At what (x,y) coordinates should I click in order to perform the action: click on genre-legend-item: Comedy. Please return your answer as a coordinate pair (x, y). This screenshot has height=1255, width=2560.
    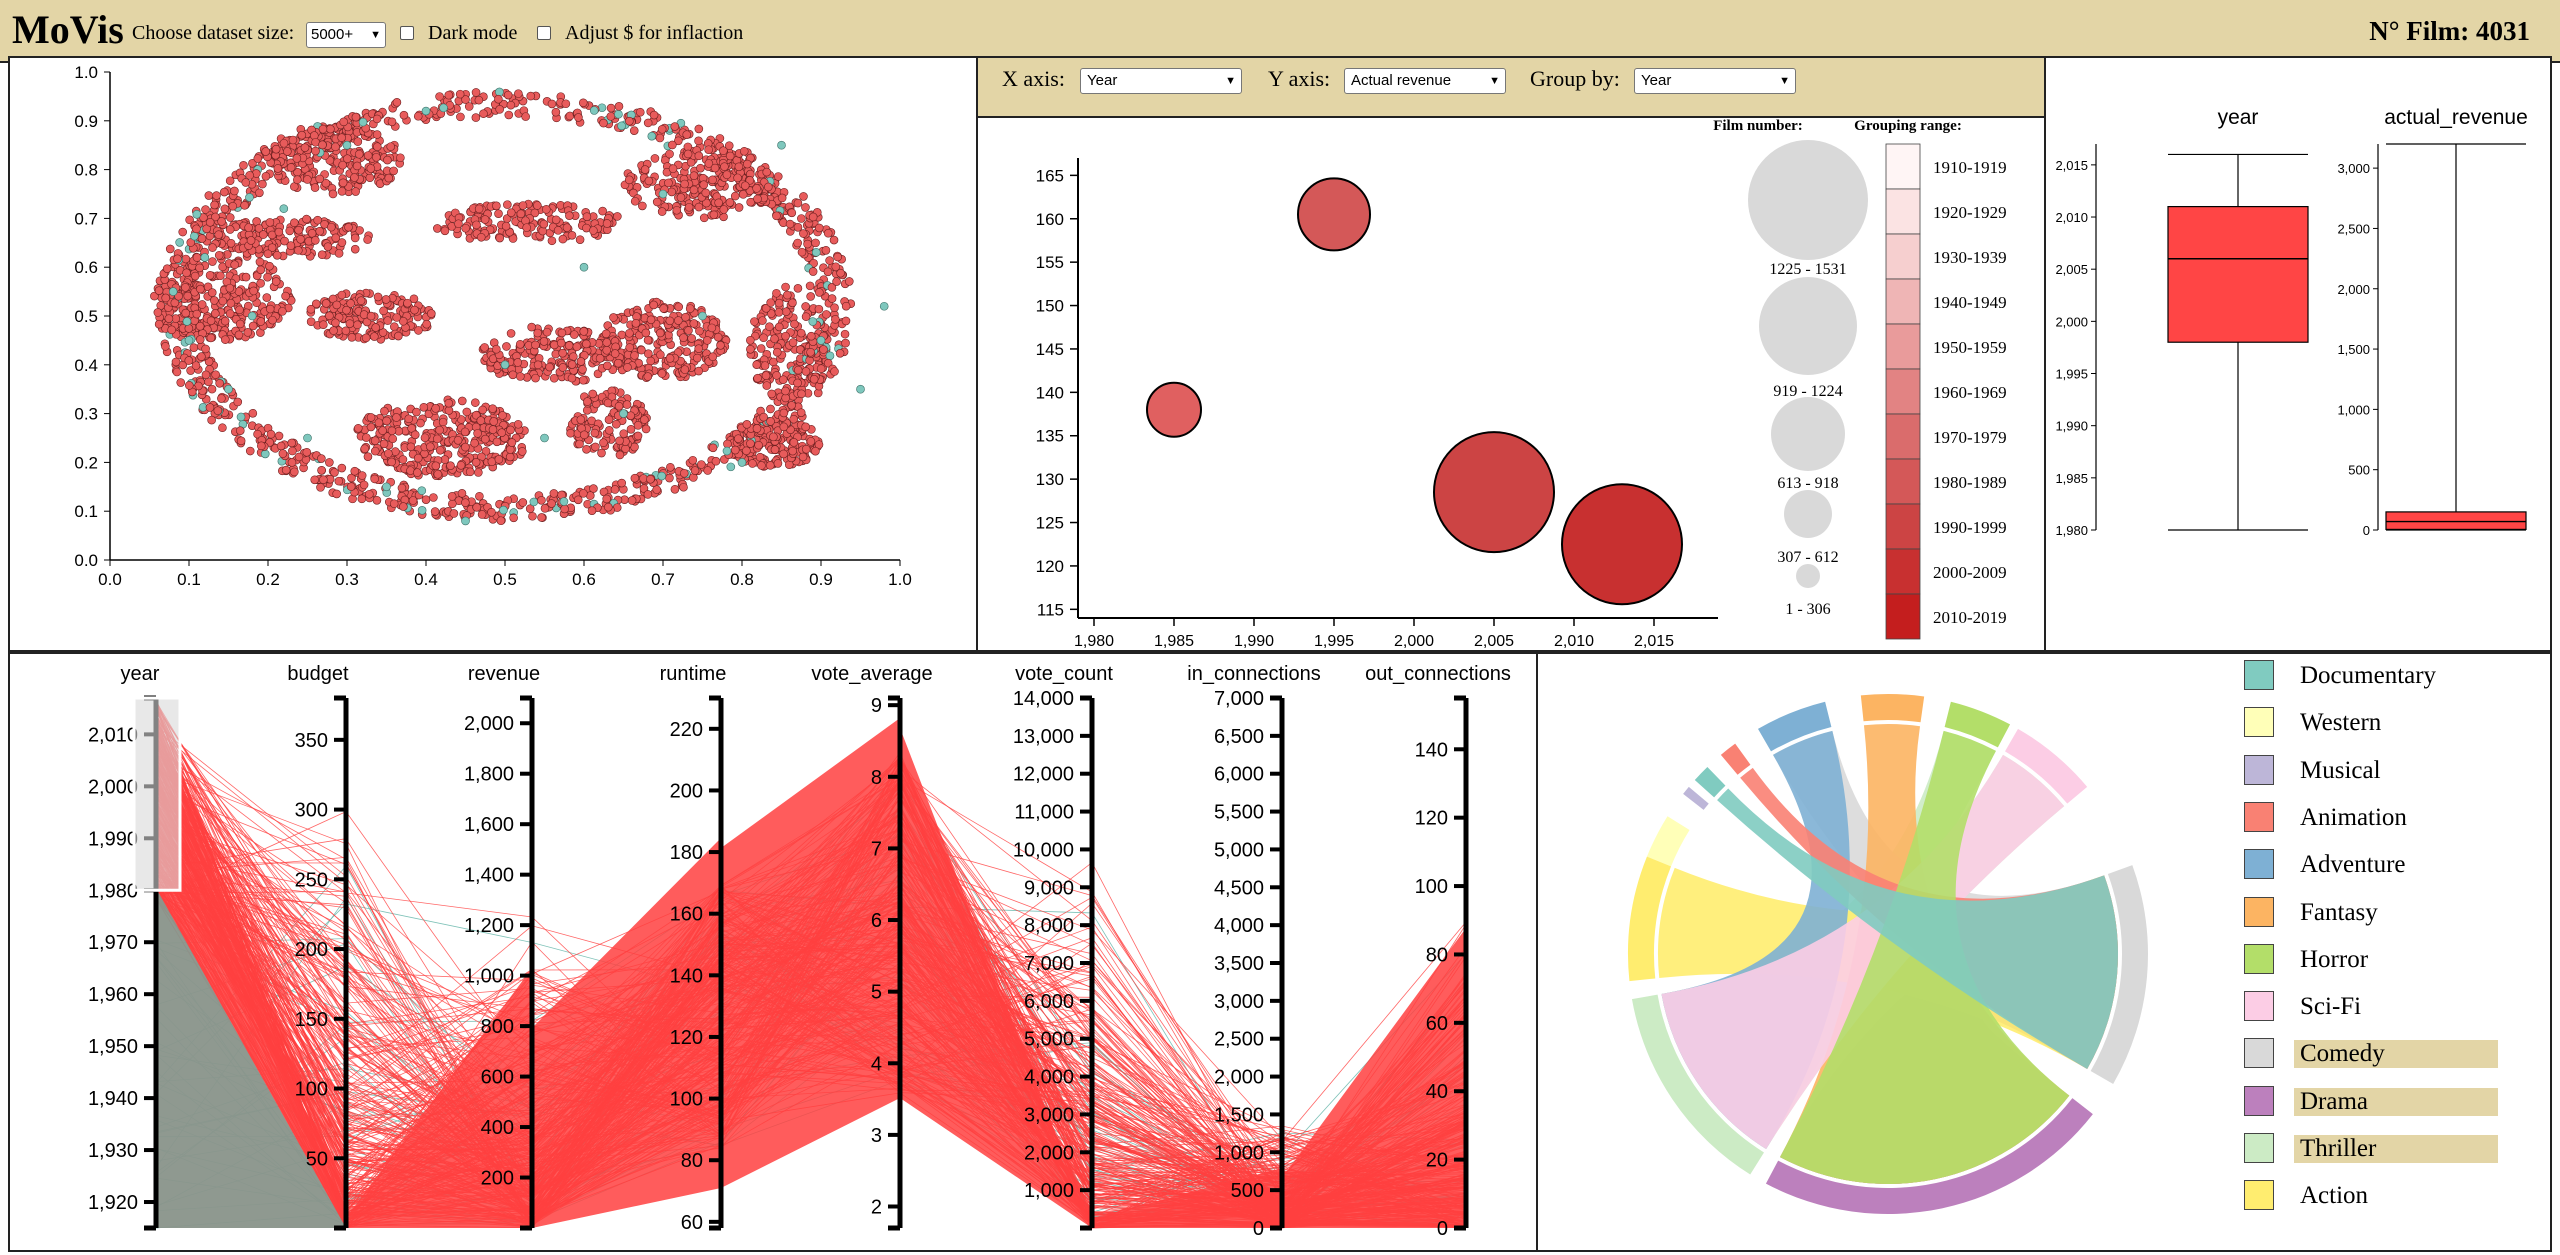
    Looking at the image, I should click on (2374, 1055).